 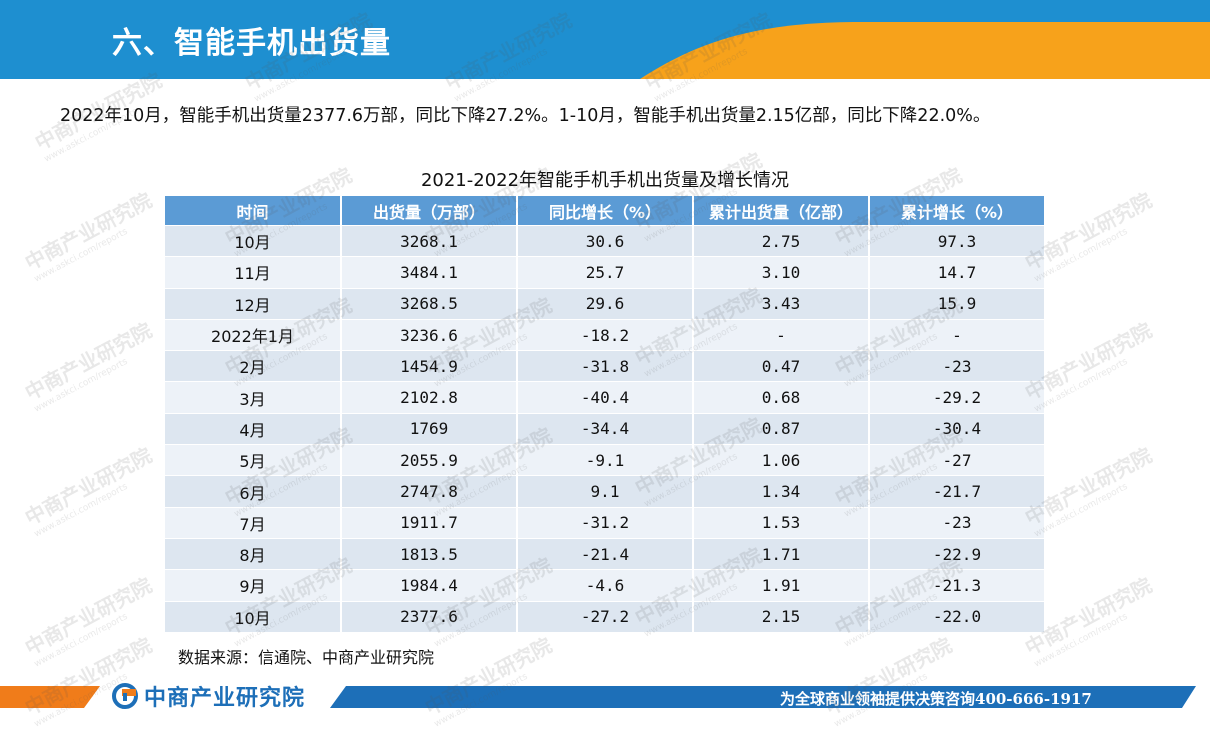 I want to click on table-cell: 2.75, so click(x=781, y=240).